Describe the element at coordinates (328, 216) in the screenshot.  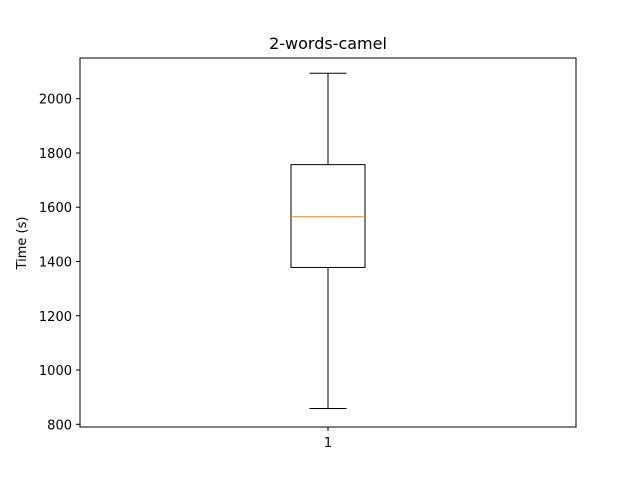
I see `interquartile-box` at that location.